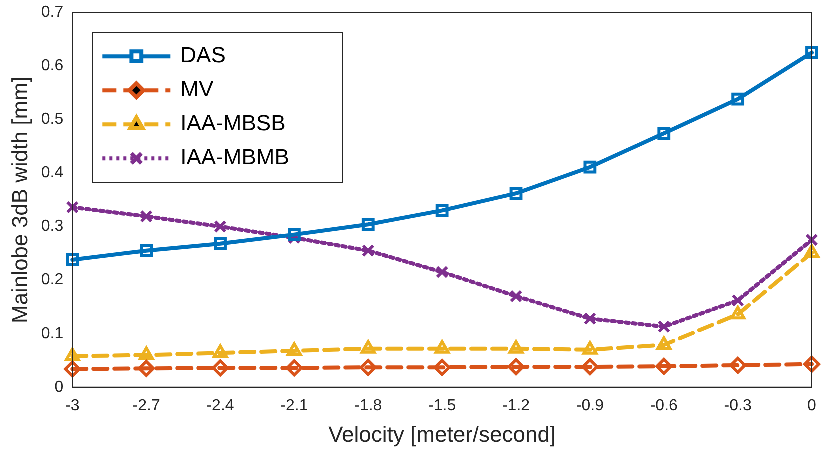 The image size is (824, 457). What do you see at coordinates (19, 200) in the screenshot?
I see `y-axis-title: Mainlobe 3dB width [mm]` at bounding box center [19, 200].